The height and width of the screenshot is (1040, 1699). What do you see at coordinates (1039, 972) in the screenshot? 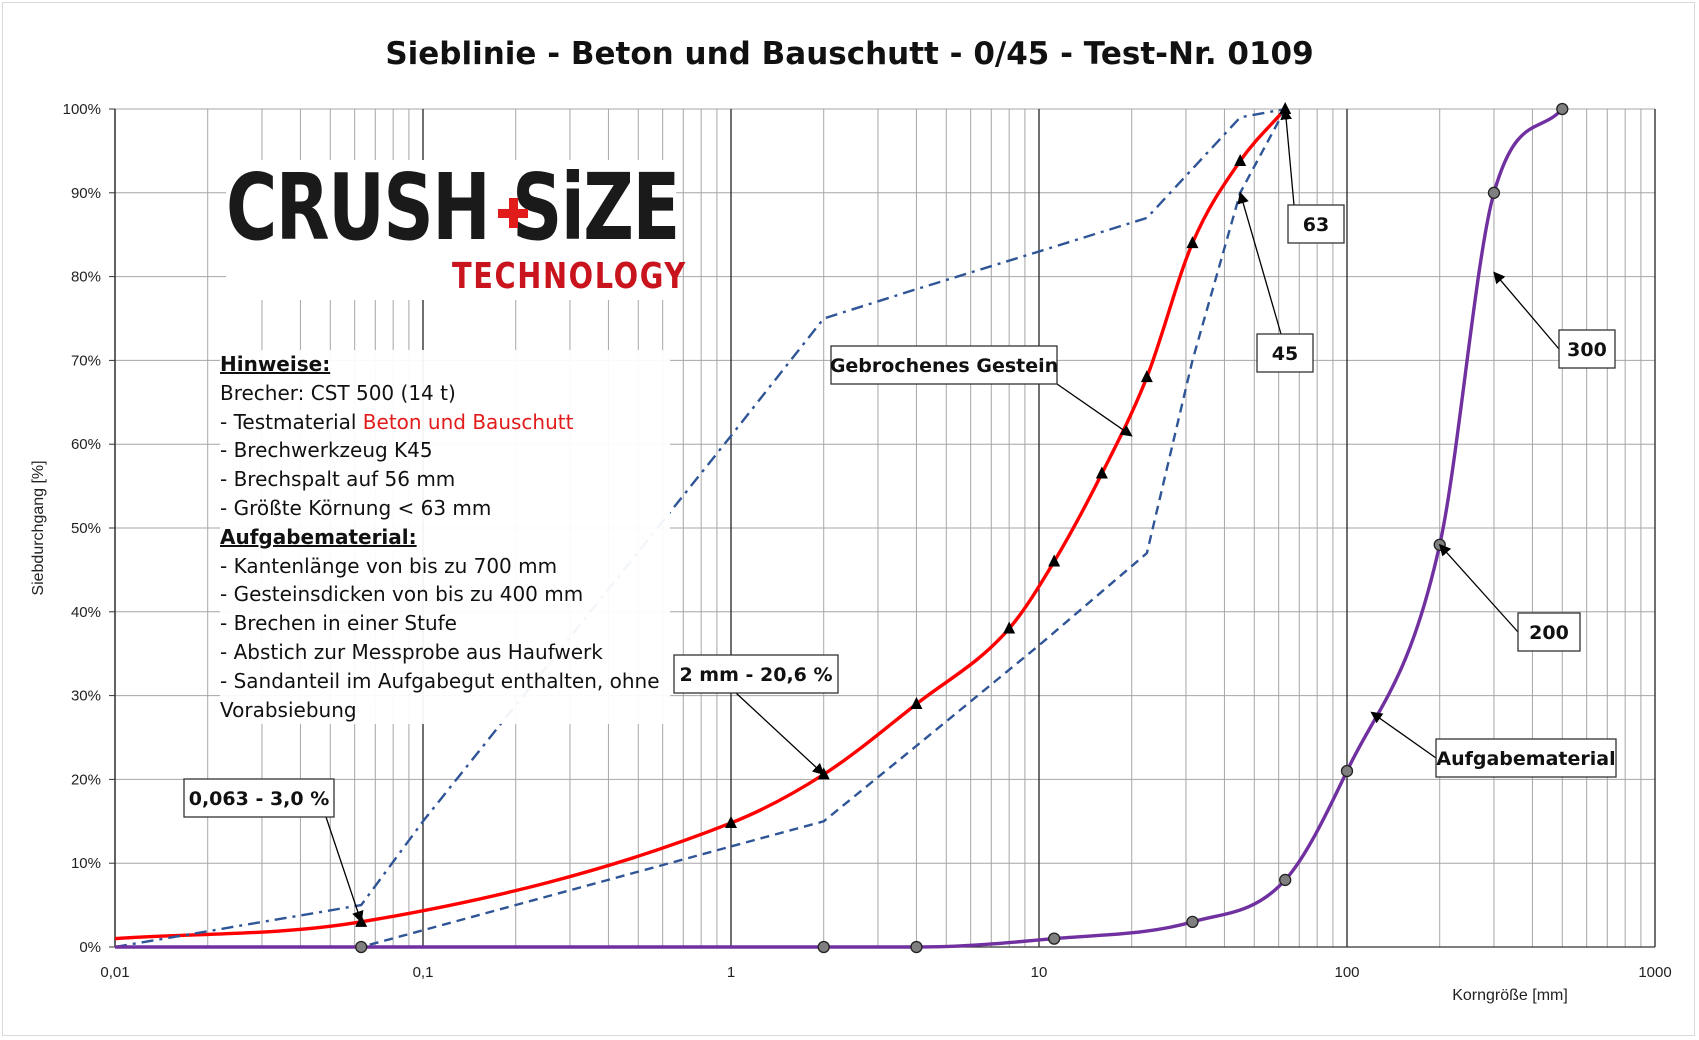
I see `x-tick-label: 10` at bounding box center [1039, 972].